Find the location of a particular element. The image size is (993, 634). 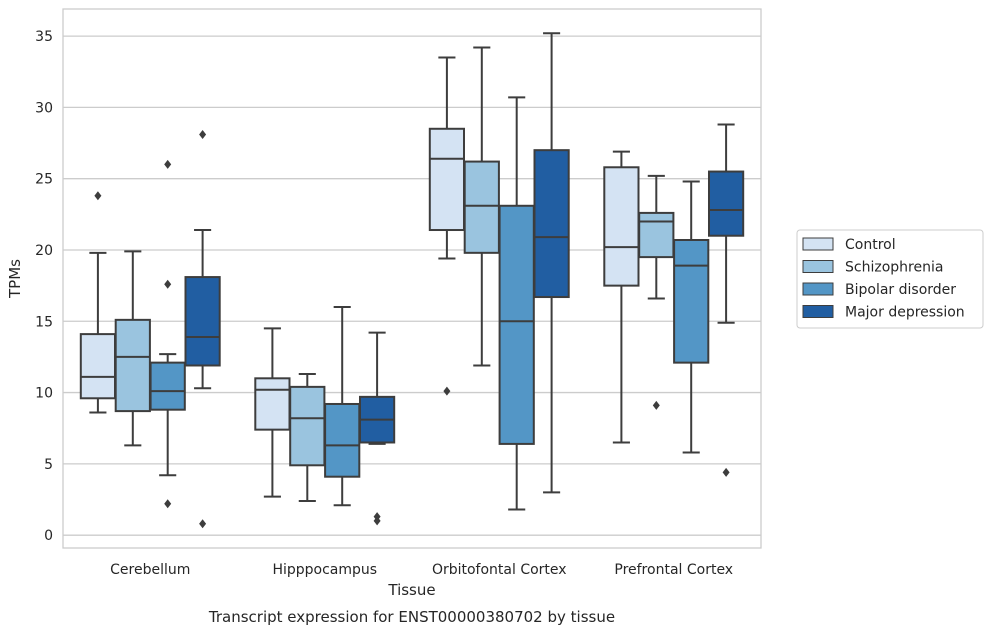

x-axis-label: Tissue is located at coordinates (411, 590).